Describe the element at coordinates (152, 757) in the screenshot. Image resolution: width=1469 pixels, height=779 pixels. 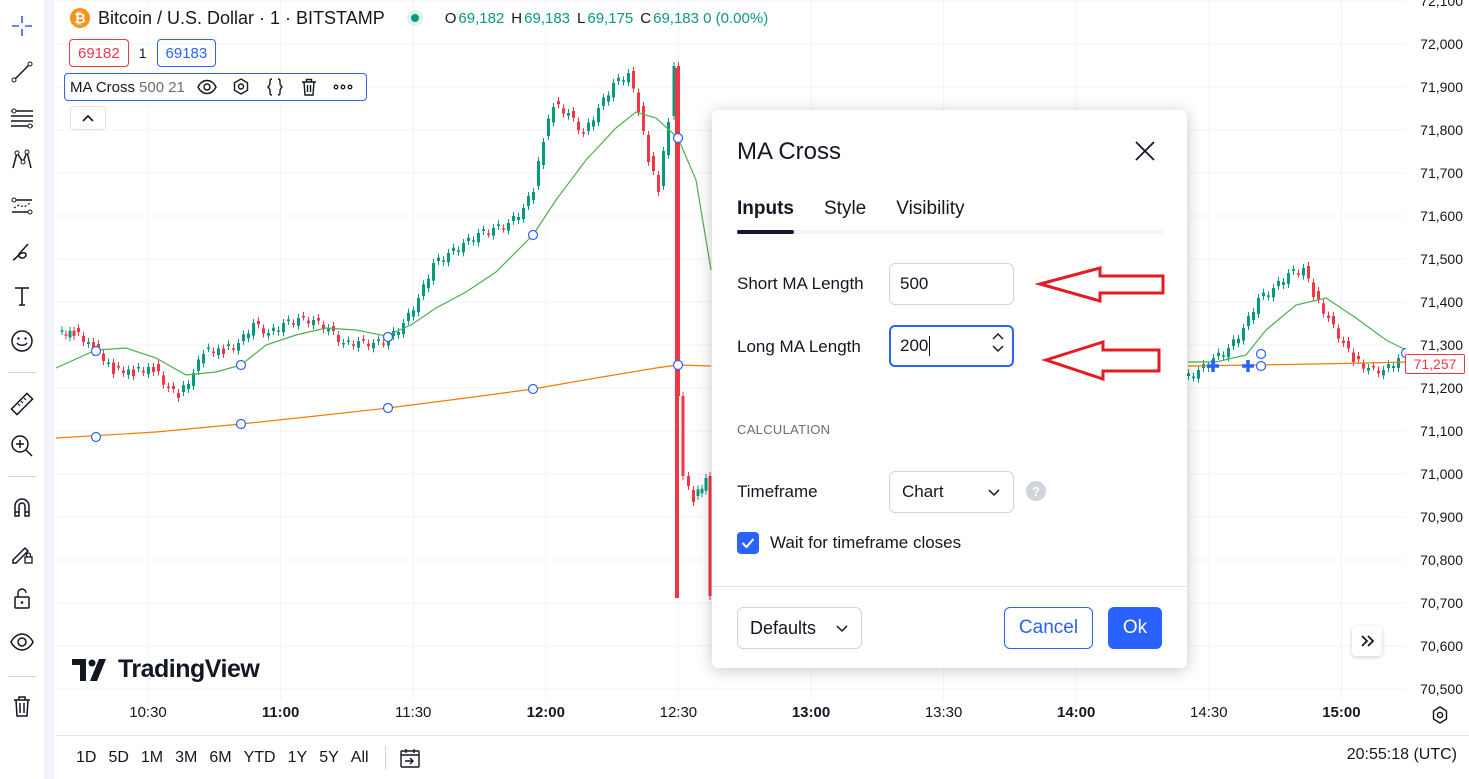
I see `range-button-1m: 1M` at that location.